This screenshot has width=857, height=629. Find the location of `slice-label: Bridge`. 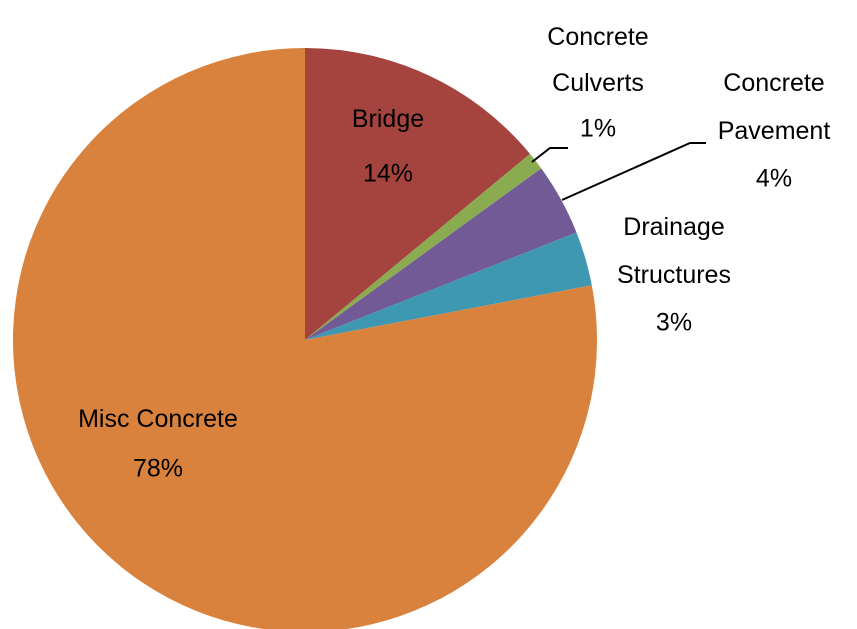

slice-label: Bridge is located at coordinates (388, 119).